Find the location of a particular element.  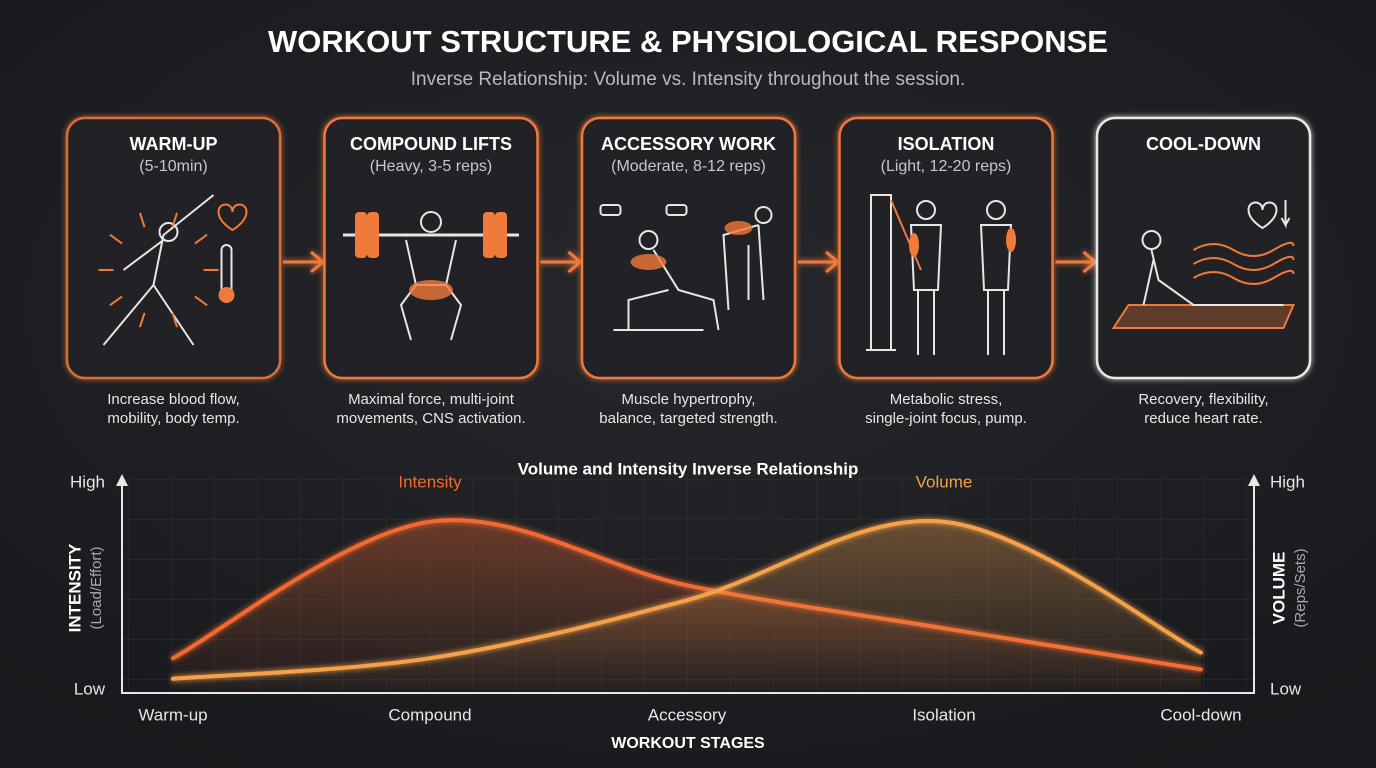

card-description: Metabolic stress, is located at coordinates (946, 399).